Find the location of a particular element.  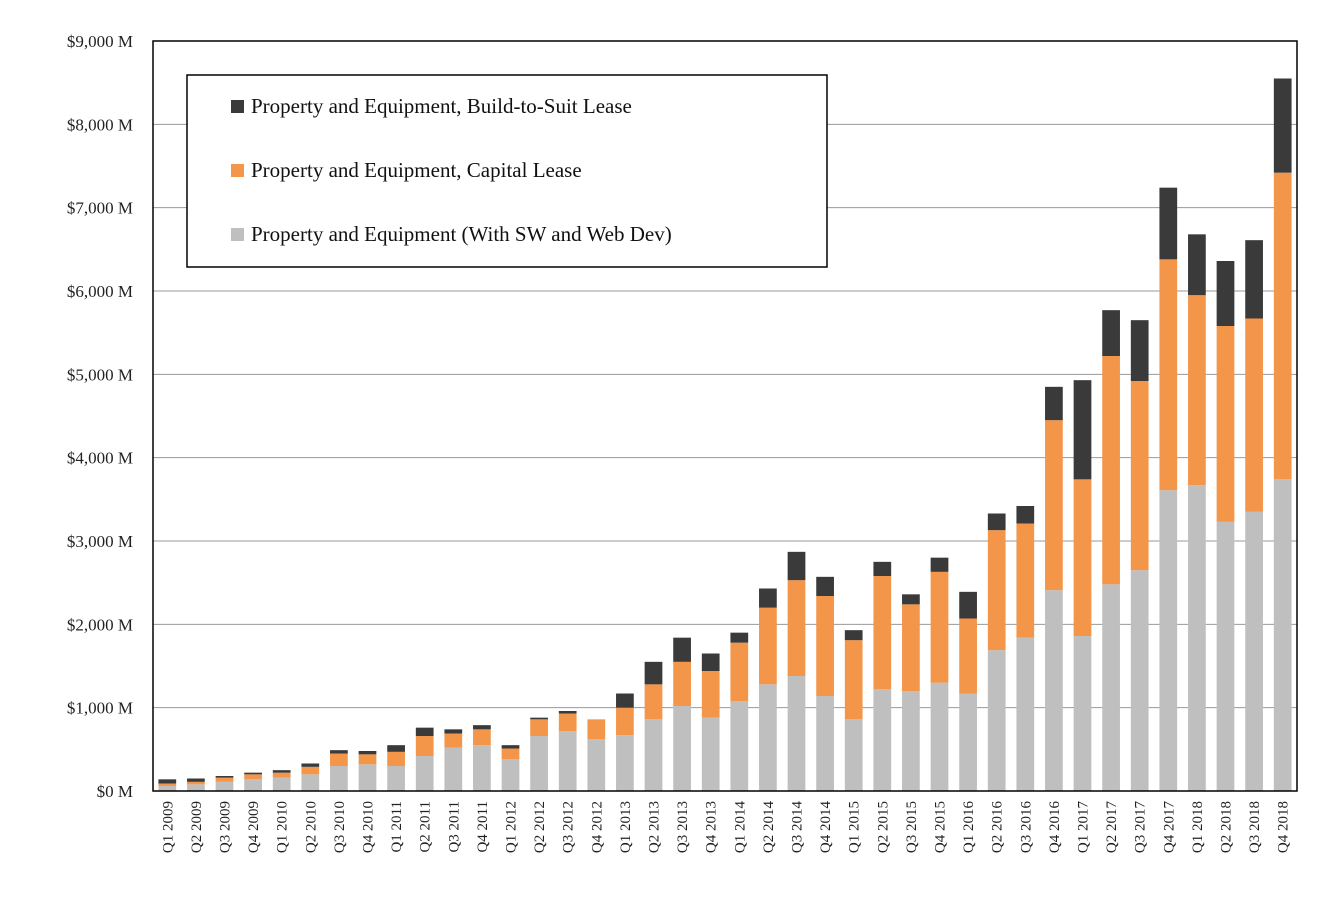

x-tick-label: Q3 2018 is located at coordinates (1255, 827).